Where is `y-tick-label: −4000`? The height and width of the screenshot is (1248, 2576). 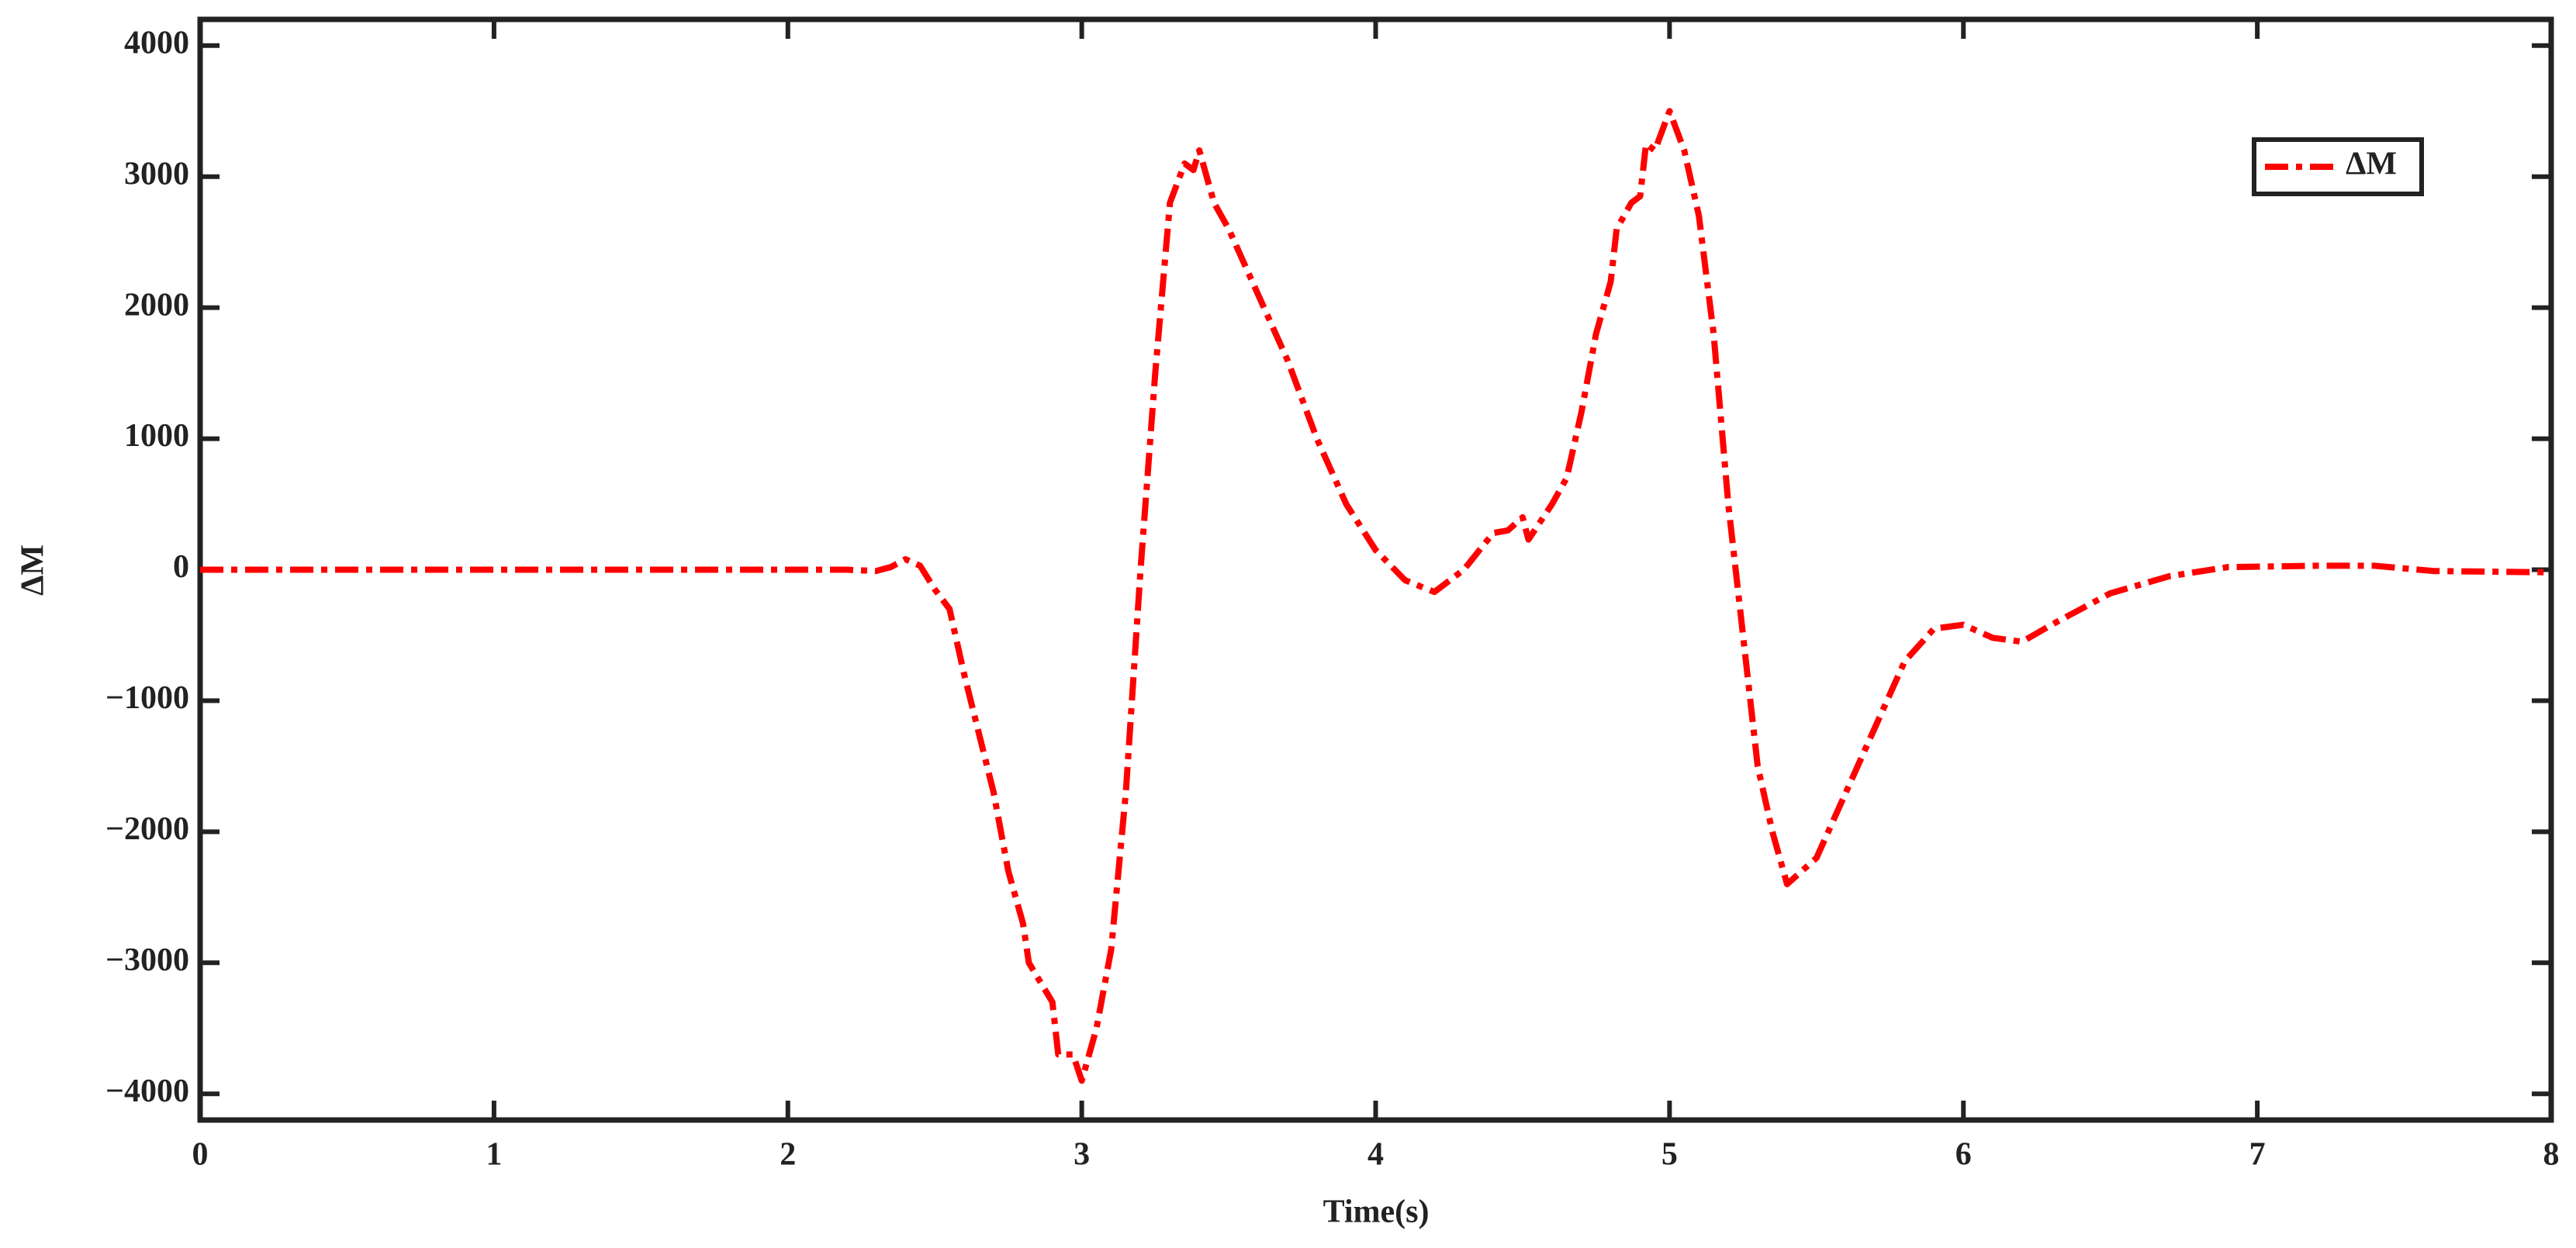
y-tick-label: −4000 is located at coordinates (147, 1091).